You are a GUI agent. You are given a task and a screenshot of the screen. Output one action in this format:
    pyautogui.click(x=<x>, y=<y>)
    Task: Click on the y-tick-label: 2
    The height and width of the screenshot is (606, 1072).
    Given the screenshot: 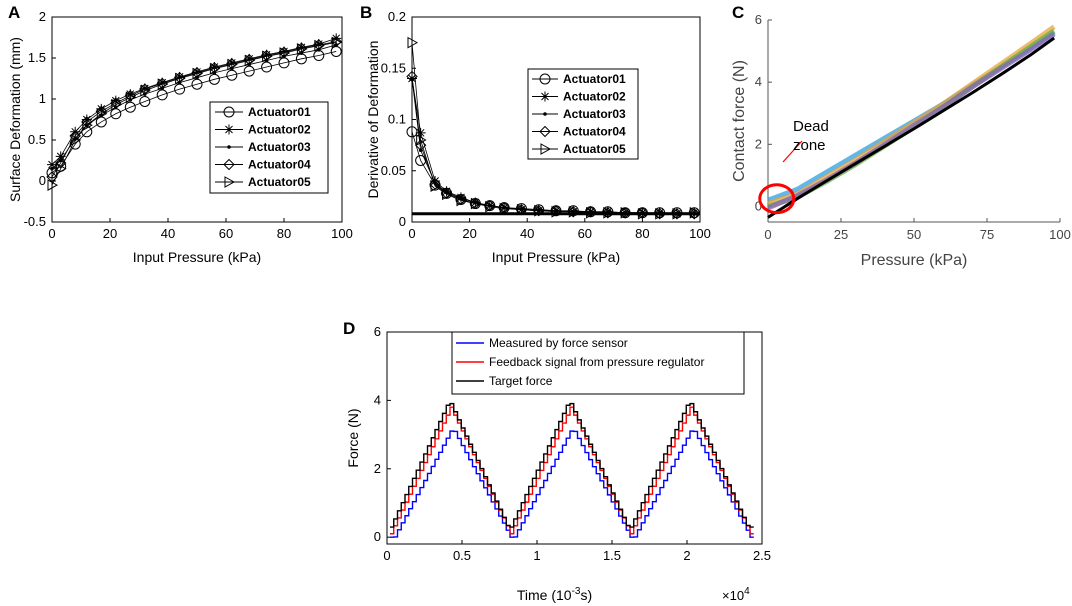 What is the action you would take?
    pyautogui.click(x=377, y=468)
    